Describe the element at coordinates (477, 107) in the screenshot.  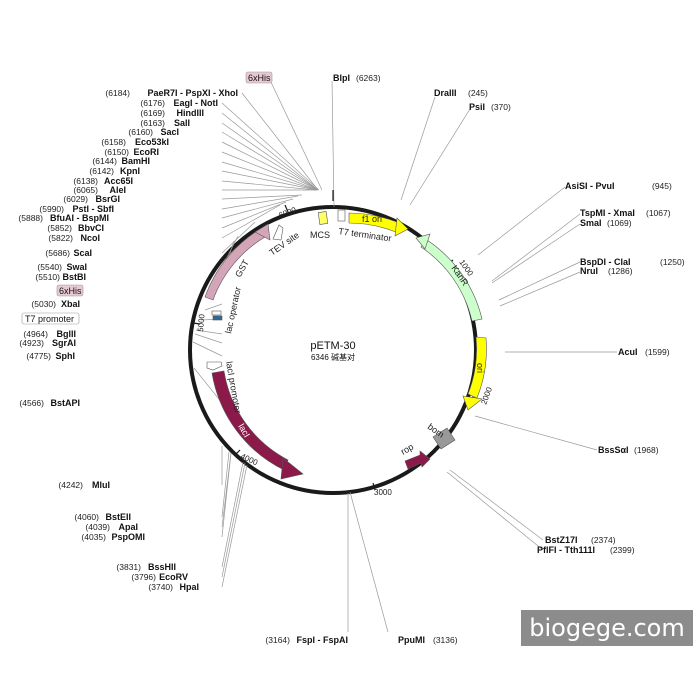
I see `site-name: PsiI` at that location.